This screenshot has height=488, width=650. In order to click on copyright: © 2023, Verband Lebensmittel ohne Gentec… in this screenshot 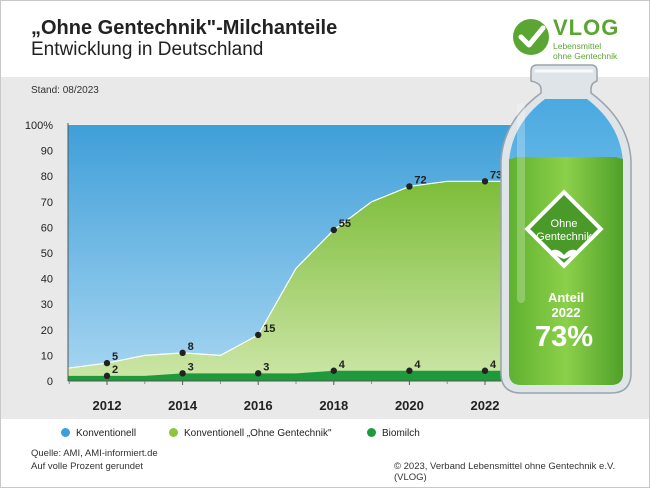, I will do `click(505, 472)`.